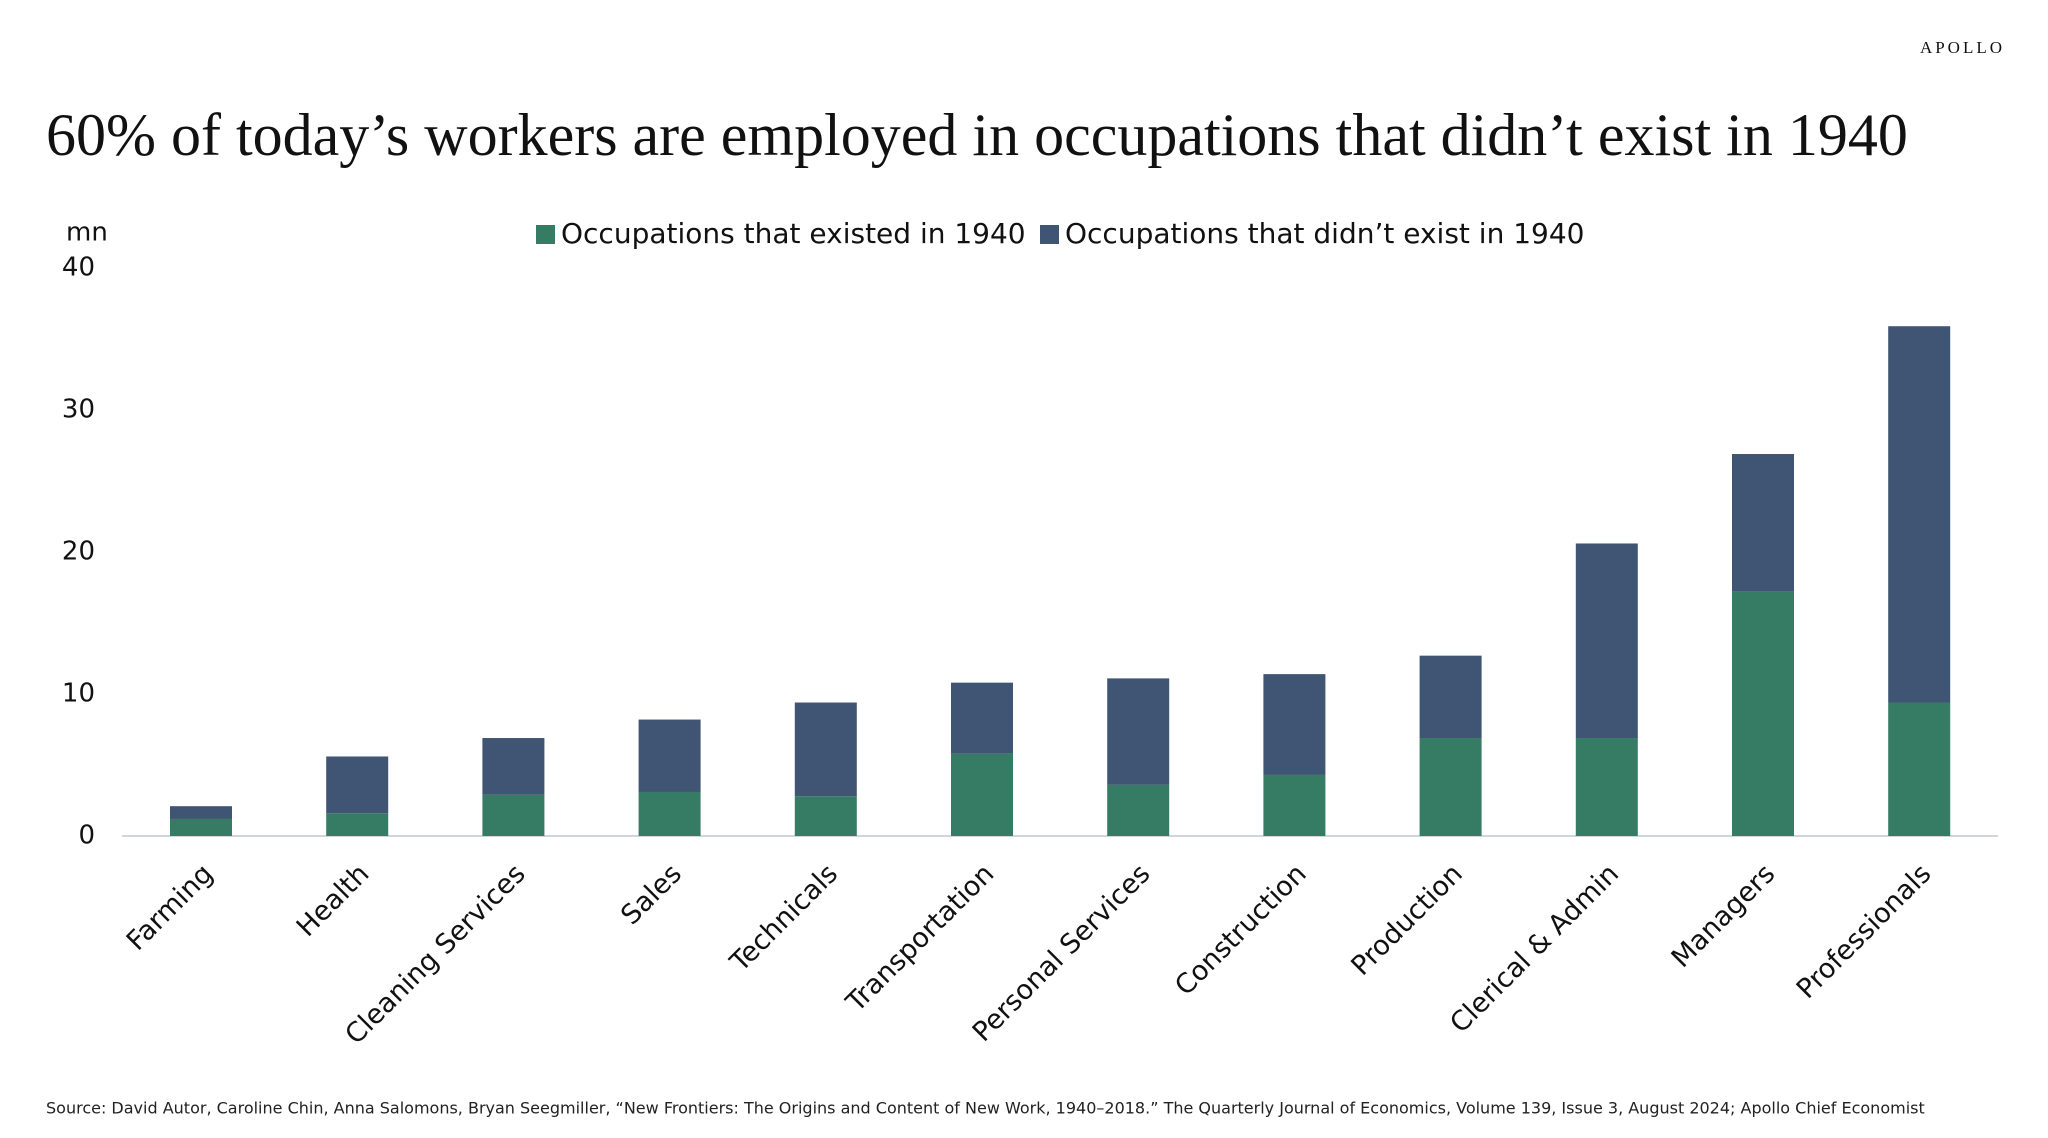 This screenshot has width=2048, height=1138. Describe the element at coordinates (1724, 916) in the screenshot. I see `x-tick-label: Managers` at that location.